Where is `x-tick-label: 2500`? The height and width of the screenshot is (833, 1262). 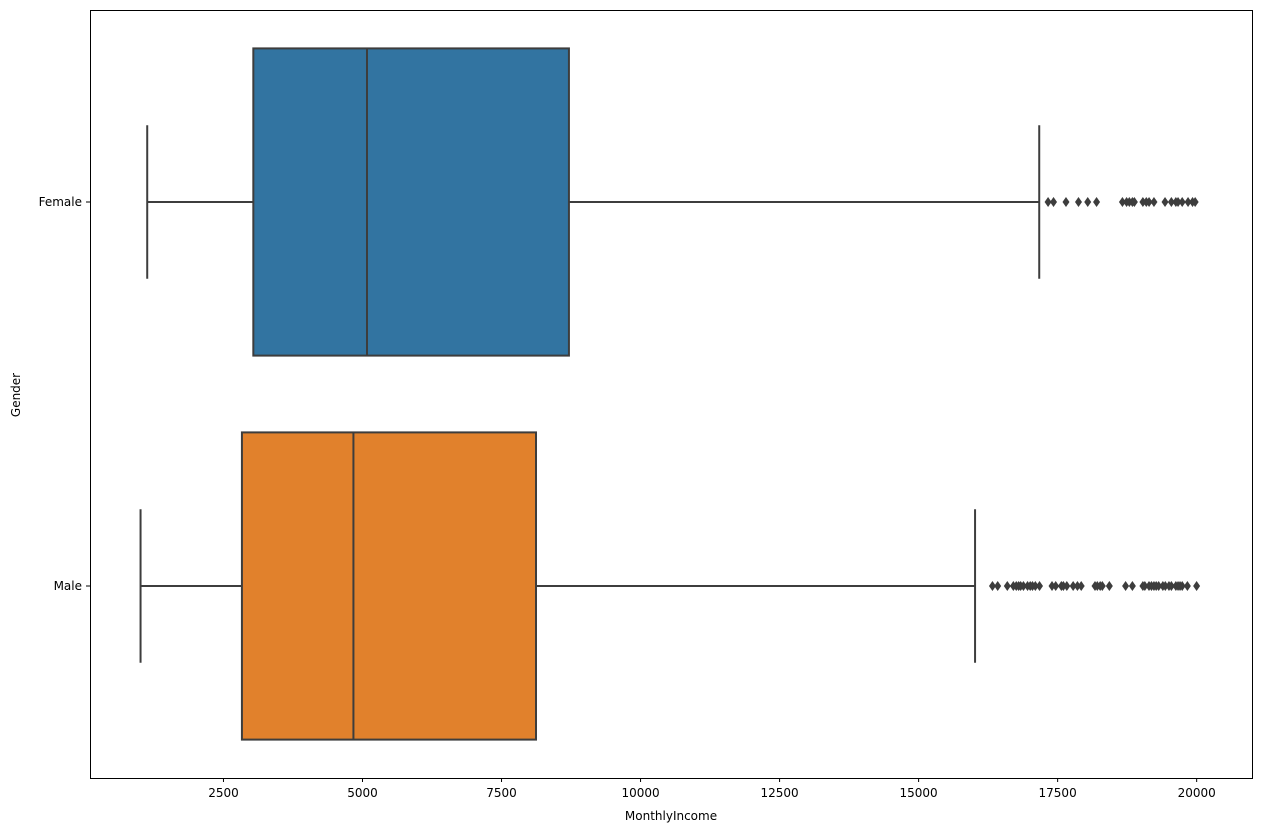 x-tick-label: 2500 is located at coordinates (223, 793).